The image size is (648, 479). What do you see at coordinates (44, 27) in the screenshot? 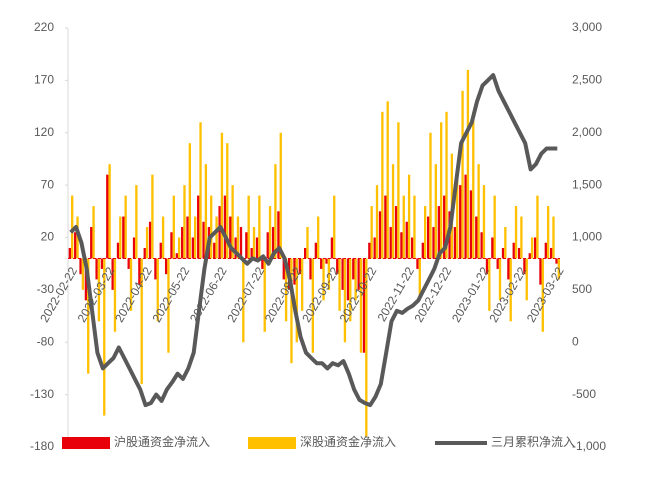
I see `y-tick-label: 220` at bounding box center [44, 27].